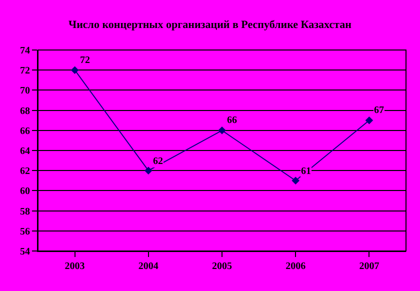 Image resolution: width=420 pixels, height=291 pixels. Describe the element at coordinates (25, 232) in the screenshot. I see `y-tick-label: 56` at that location.